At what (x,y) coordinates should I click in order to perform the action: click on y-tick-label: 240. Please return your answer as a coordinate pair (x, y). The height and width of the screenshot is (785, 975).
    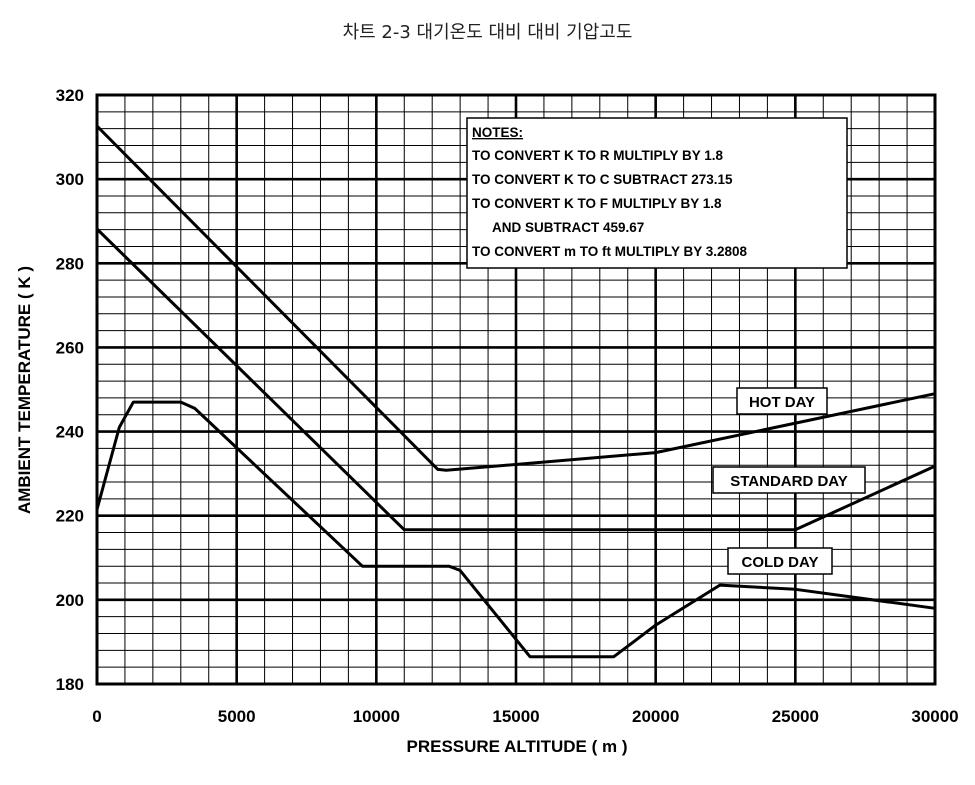
    Looking at the image, I should click on (70, 432).